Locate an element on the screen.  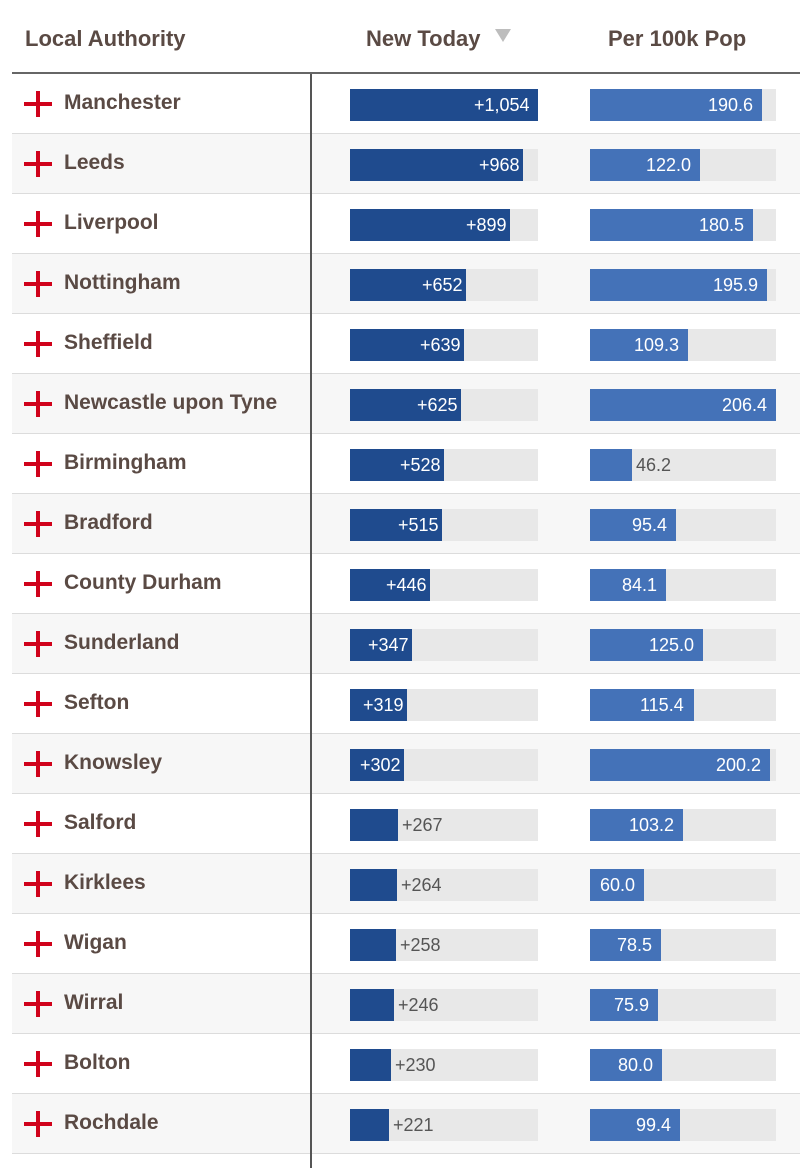
table-row: Sheffield +639 109.3 is located at coordinates (406, 344).